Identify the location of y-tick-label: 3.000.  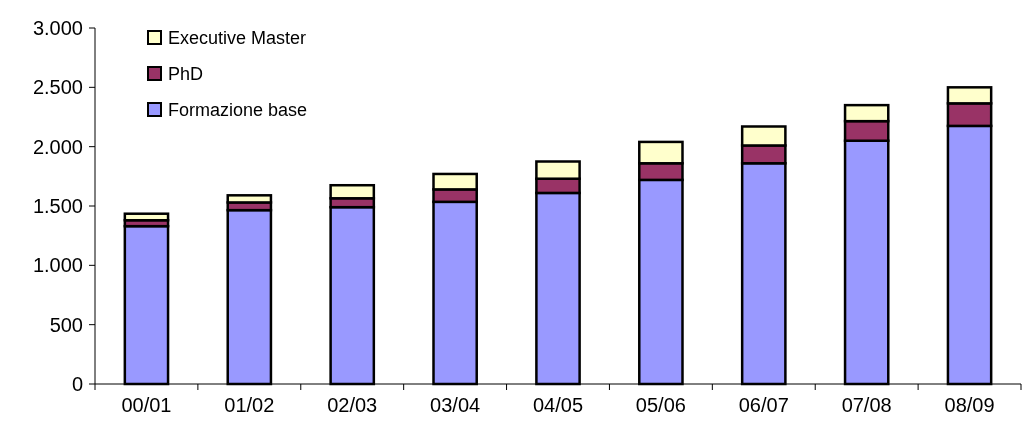
(57, 28).